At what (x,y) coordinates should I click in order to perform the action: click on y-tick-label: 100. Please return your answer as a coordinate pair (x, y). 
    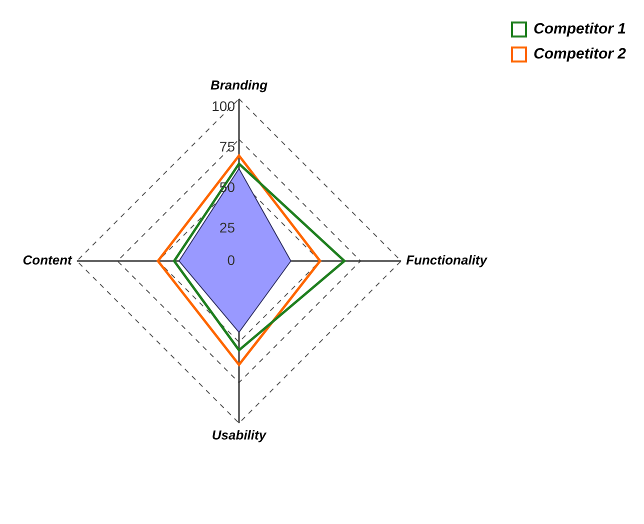
    Looking at the image, I should click on (224, 106).